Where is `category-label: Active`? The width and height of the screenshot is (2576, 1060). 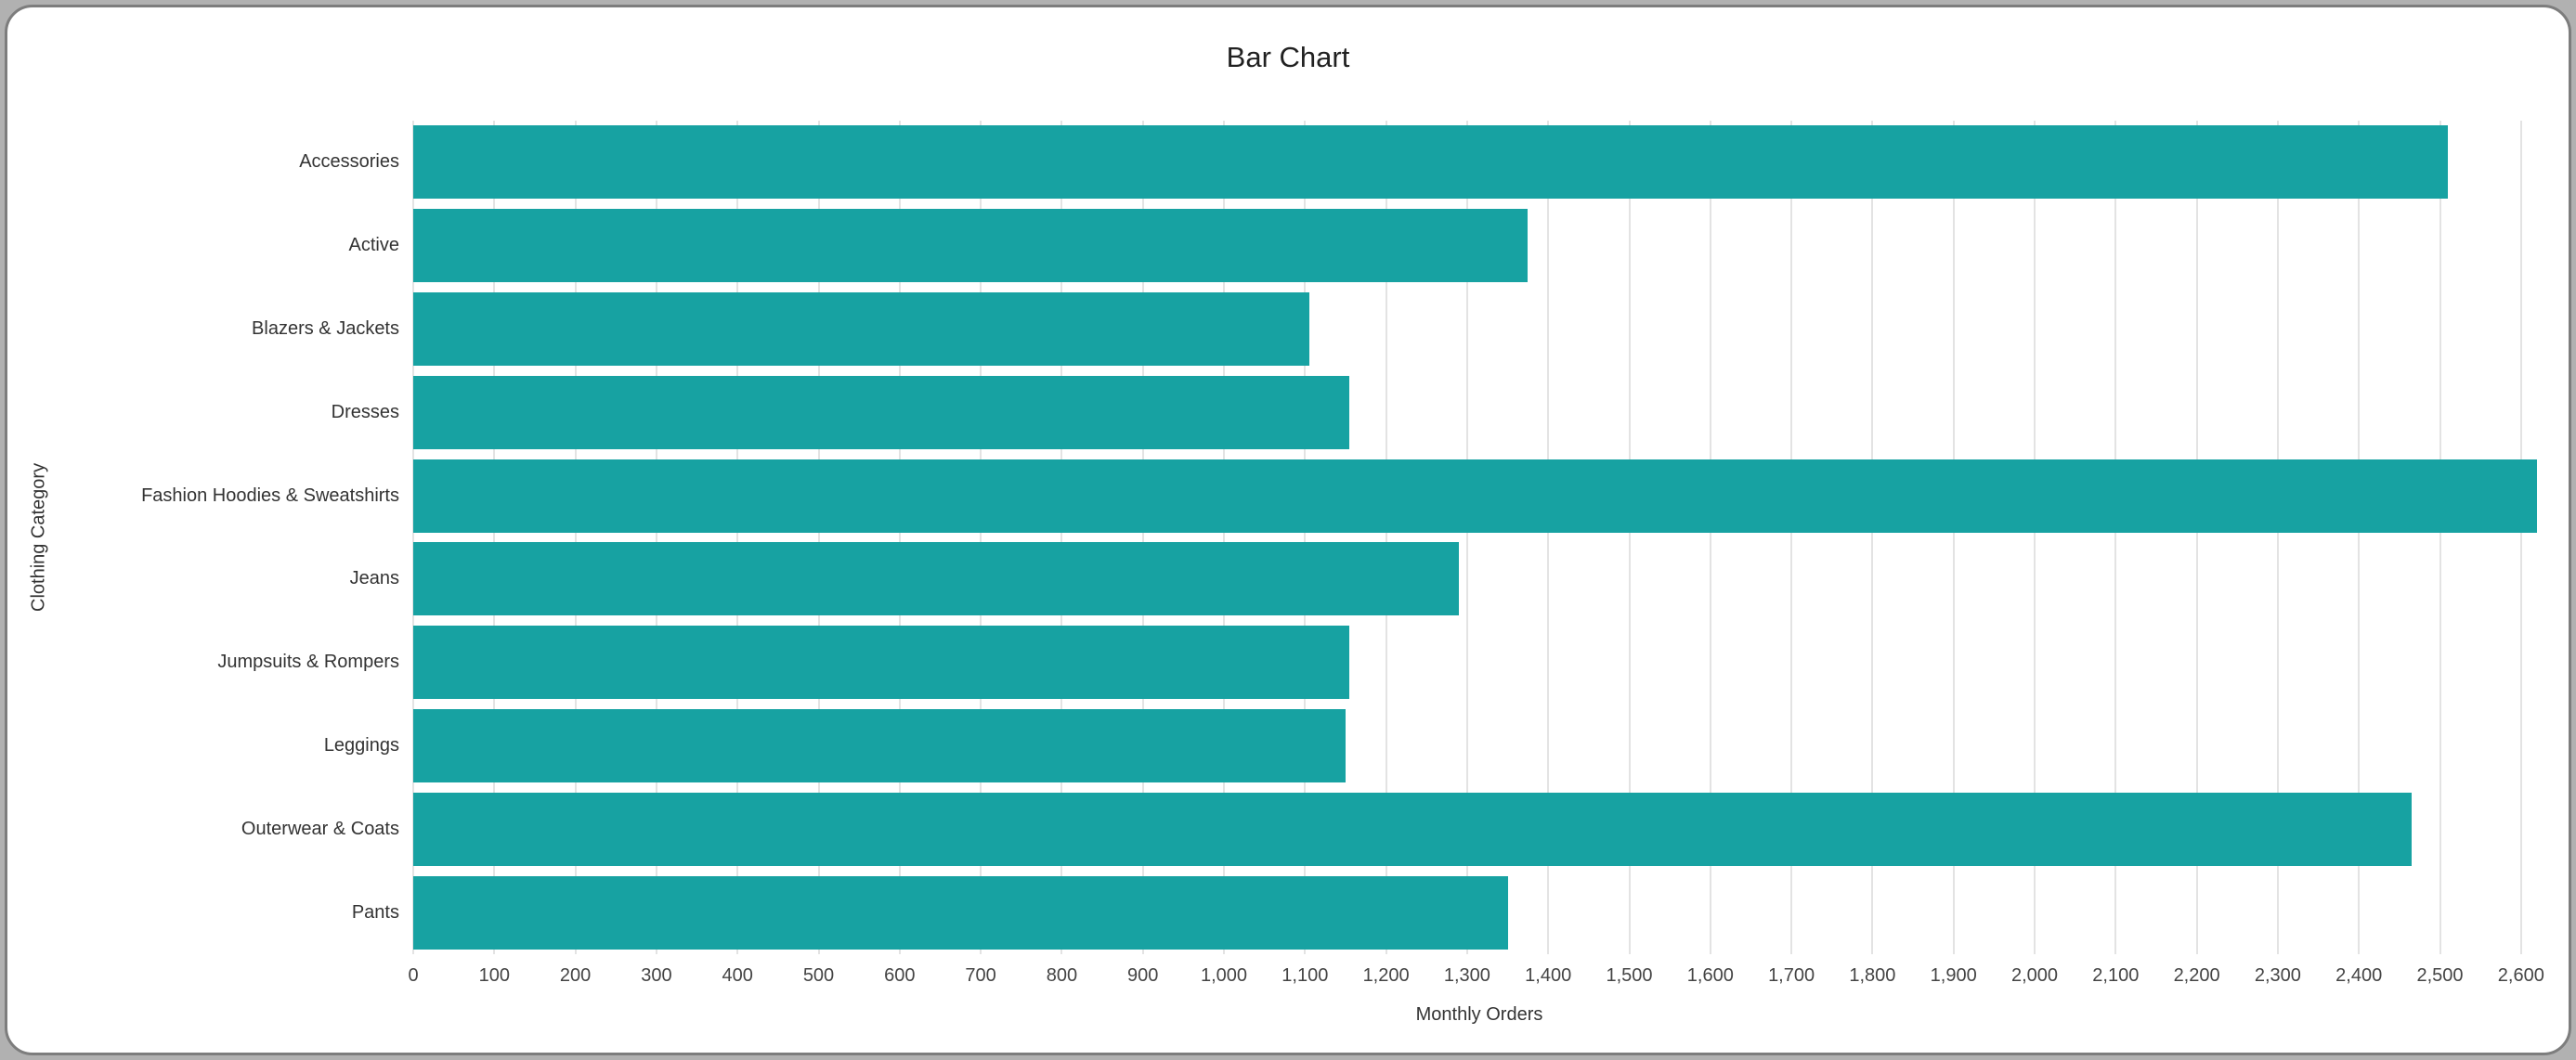 category-label: Active is located at coordinates (374, 245).